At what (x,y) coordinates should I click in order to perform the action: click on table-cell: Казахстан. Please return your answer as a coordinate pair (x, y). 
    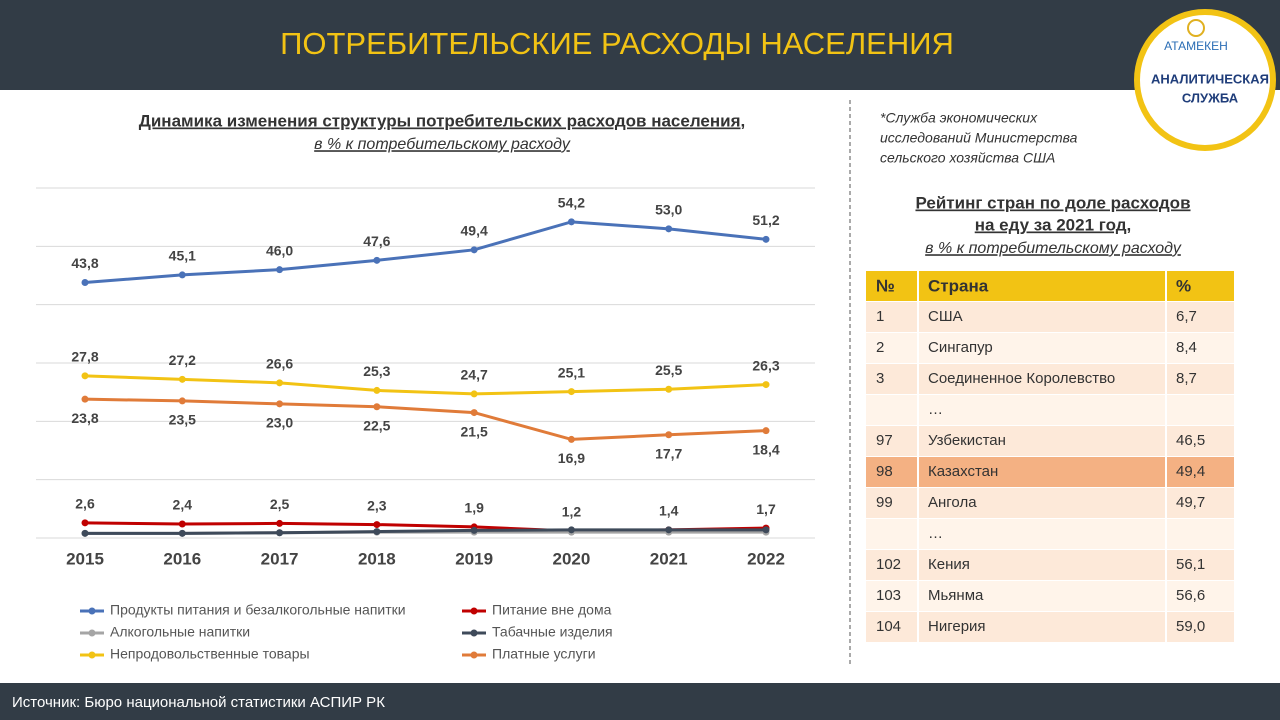
    Looking at the image, I should click on (963, 471).